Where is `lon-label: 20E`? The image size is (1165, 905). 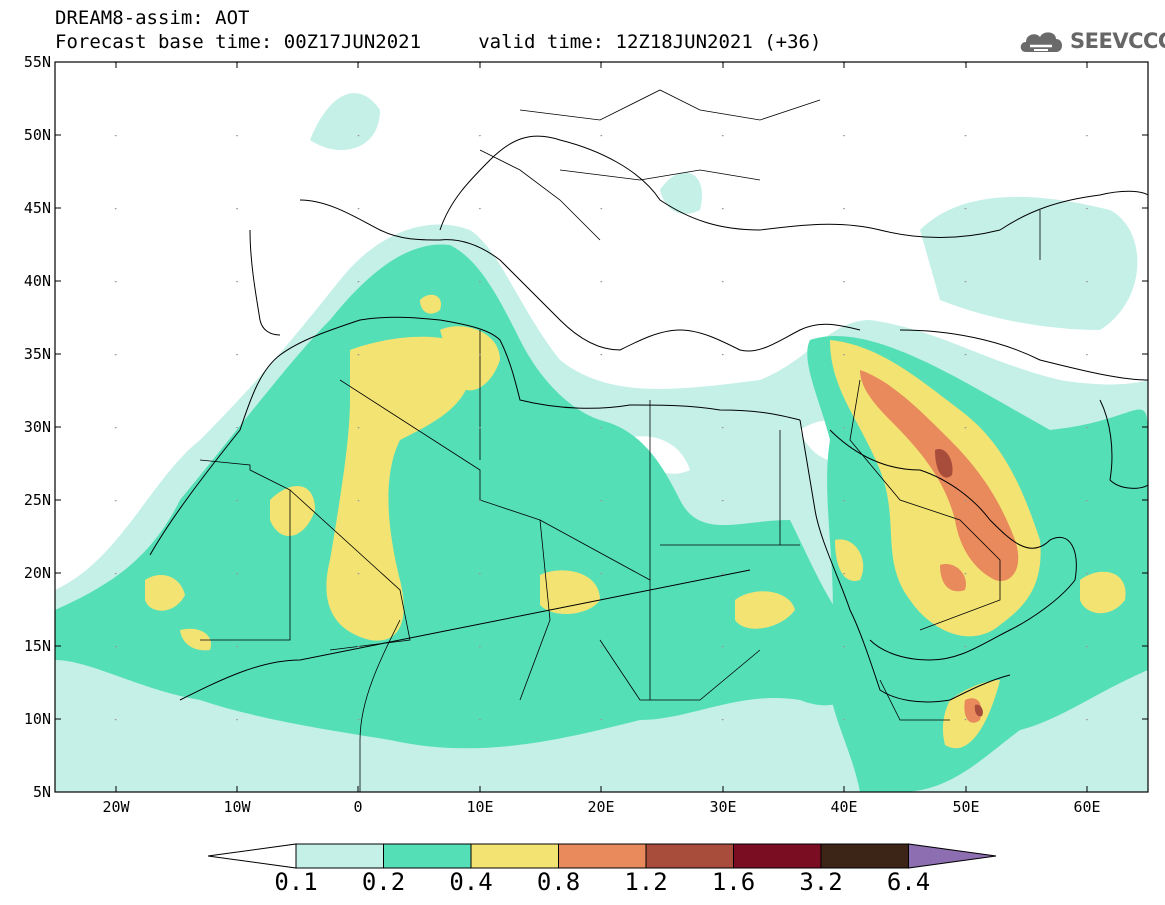
lon-label: 20E is located at coordinates (600, 807).